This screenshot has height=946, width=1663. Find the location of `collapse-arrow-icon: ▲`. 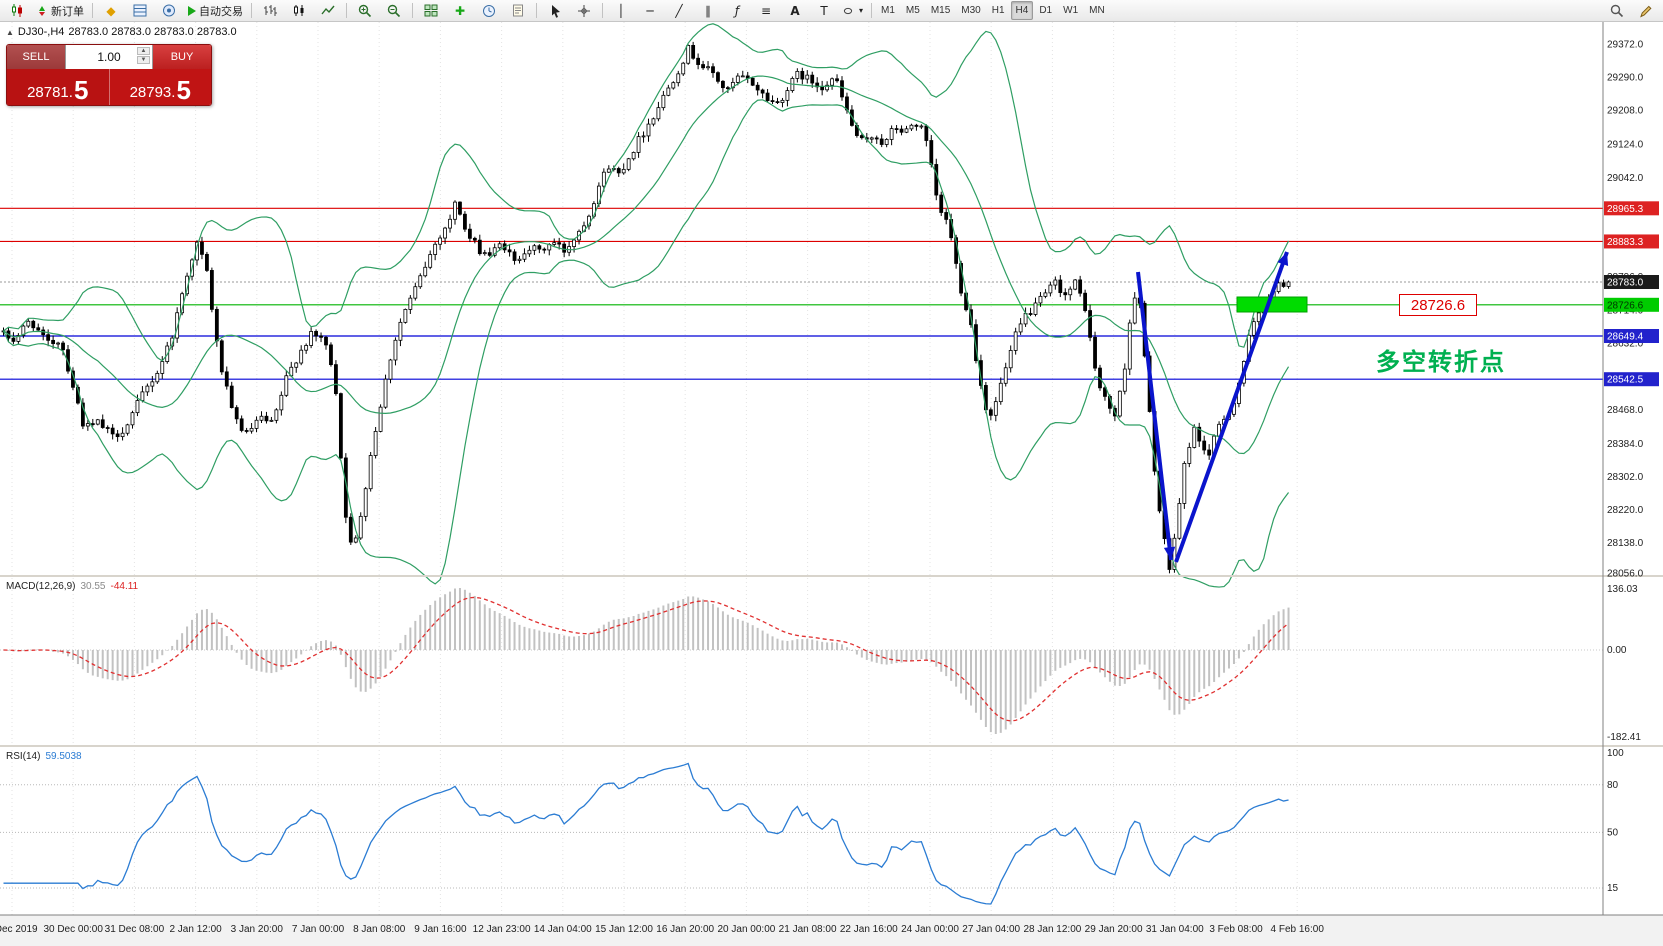

collapse-arrow-icon: ▲ is located at coordinates (10, 32).